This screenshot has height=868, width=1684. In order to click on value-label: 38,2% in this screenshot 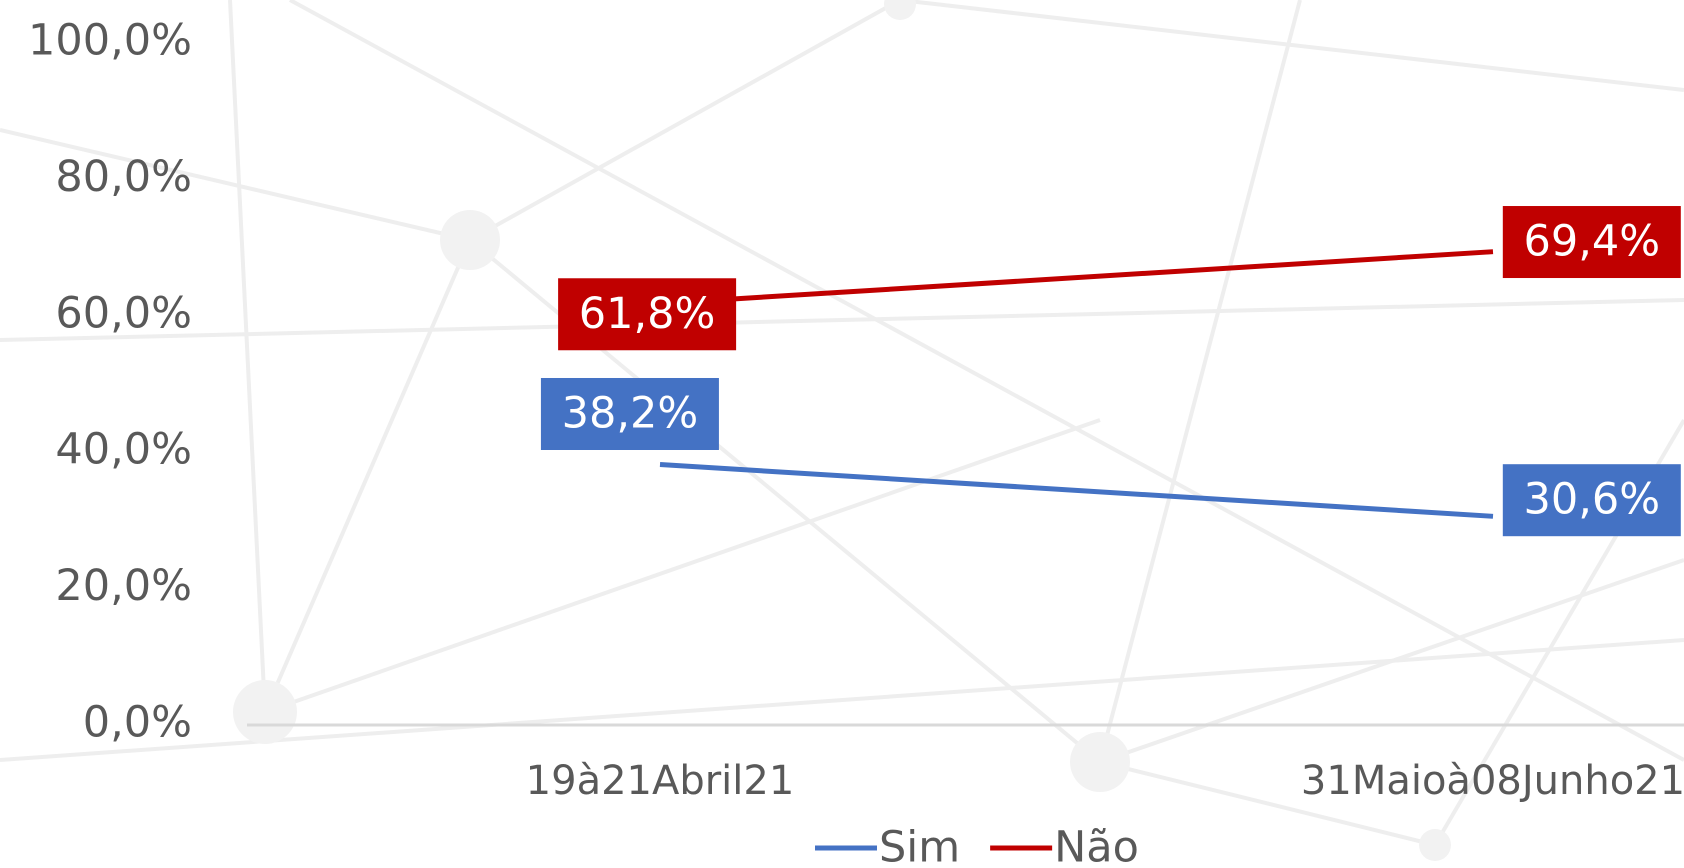, I will do `click(630, 413)`.